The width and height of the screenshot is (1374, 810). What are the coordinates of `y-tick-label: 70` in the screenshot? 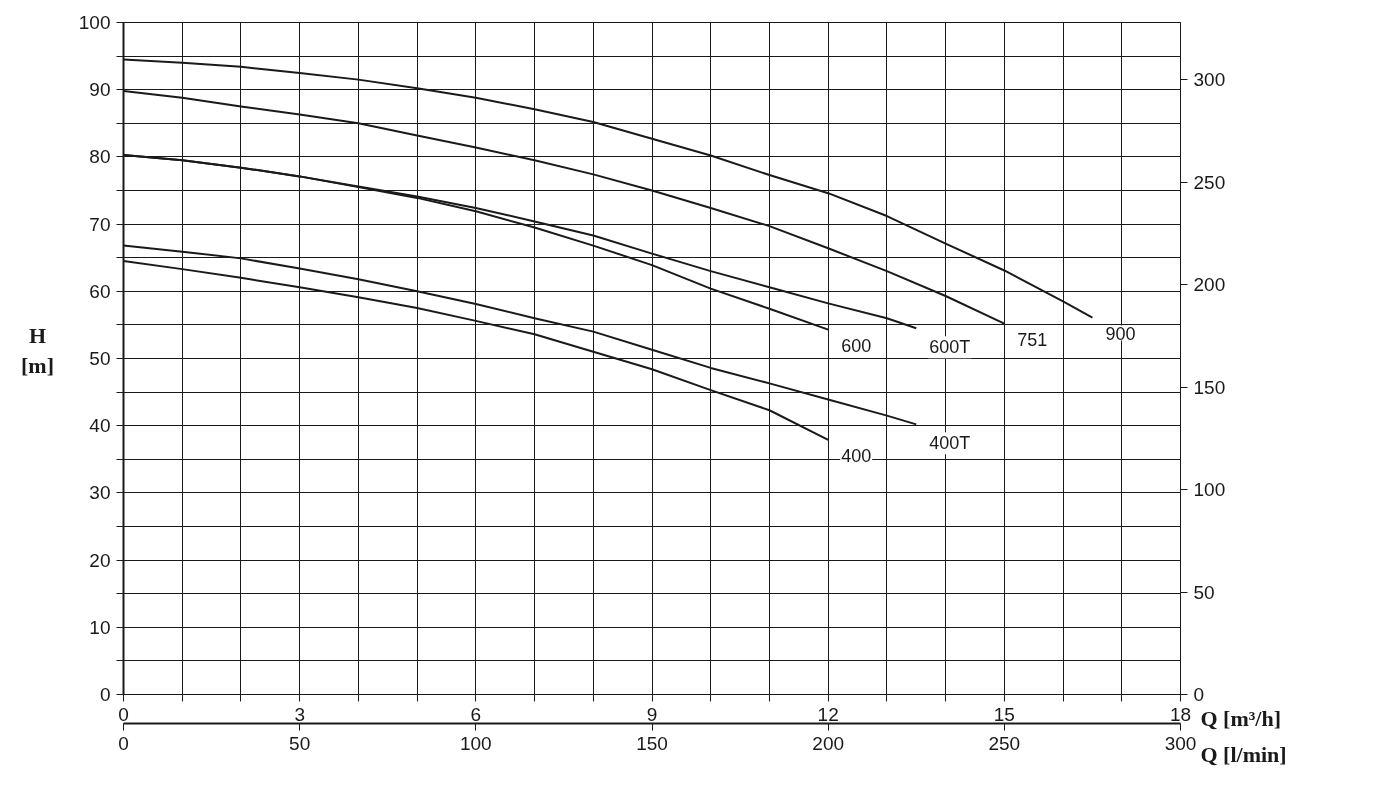 It's located at (100, 224).